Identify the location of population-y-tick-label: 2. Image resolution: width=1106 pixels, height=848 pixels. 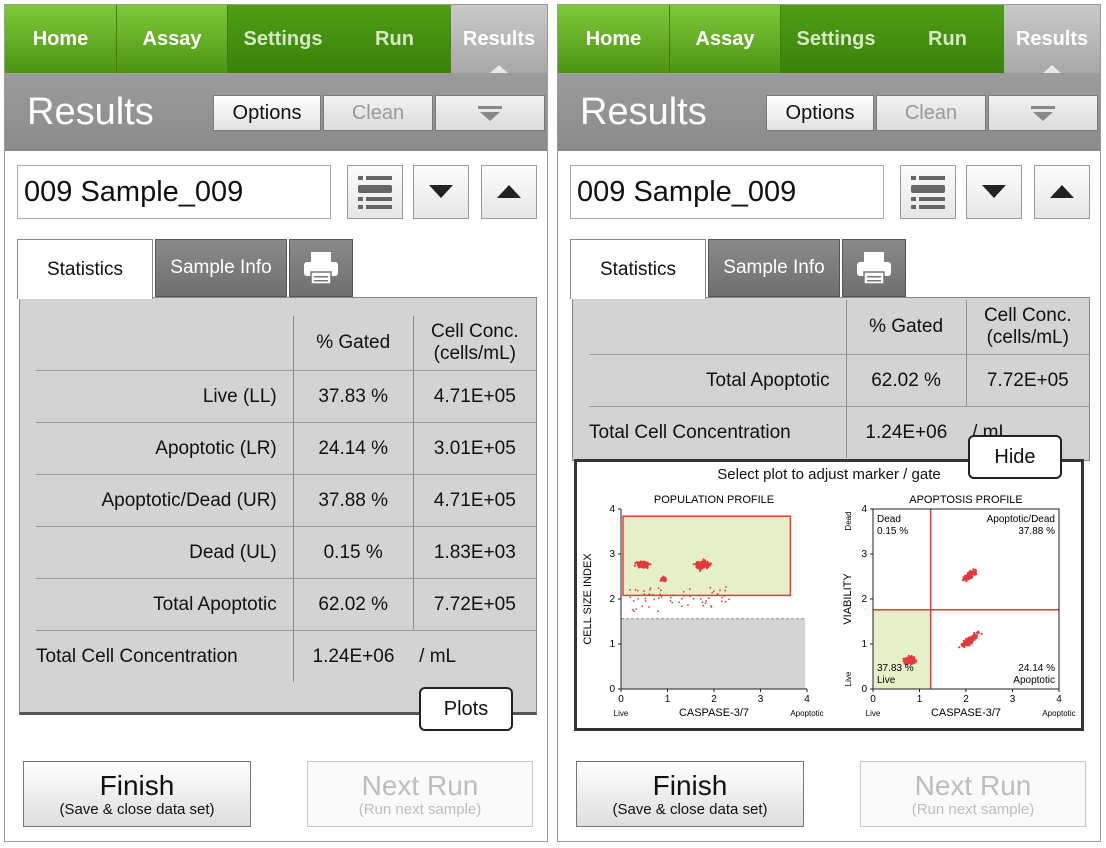
(612, 599).